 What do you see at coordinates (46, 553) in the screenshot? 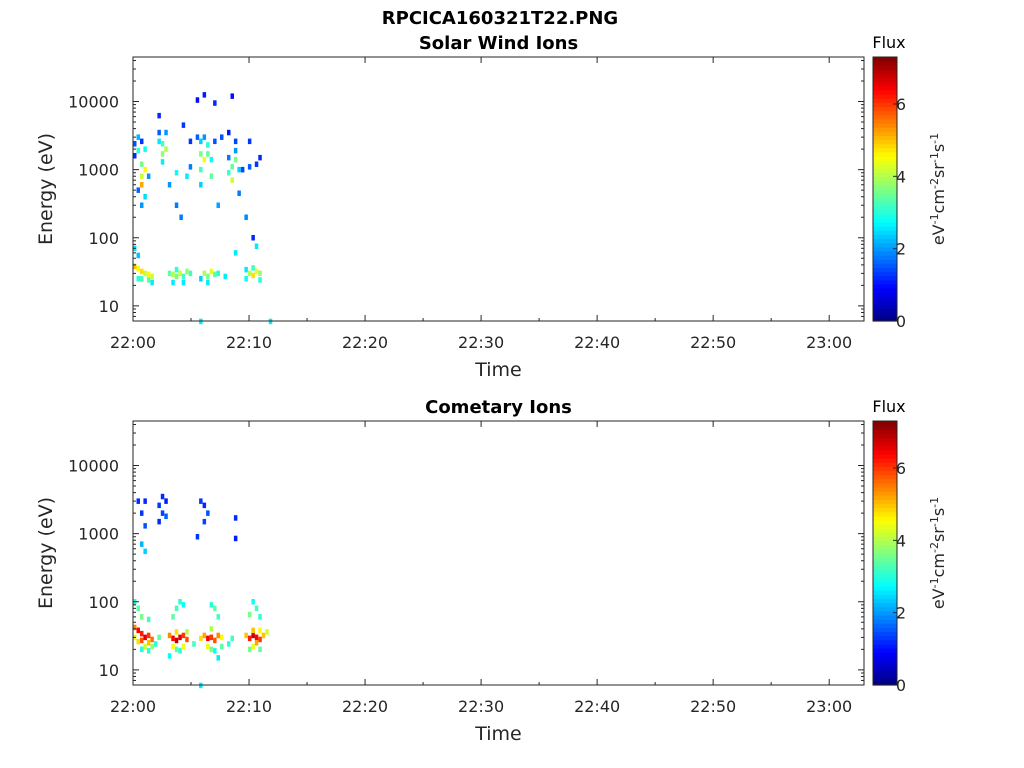
I see `y-axis-label: Energy (eV)` at bounding box center [46, 553].